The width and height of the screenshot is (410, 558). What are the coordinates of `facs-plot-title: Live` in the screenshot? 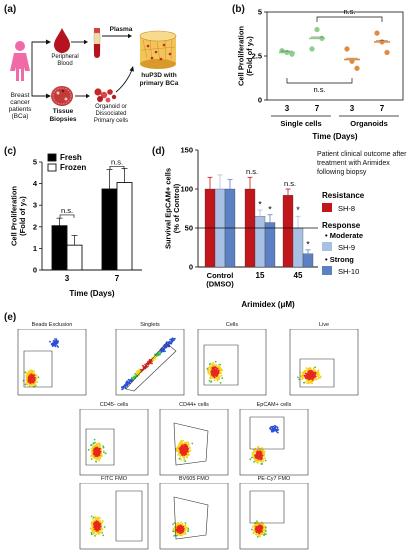 It's located at (324, 325).